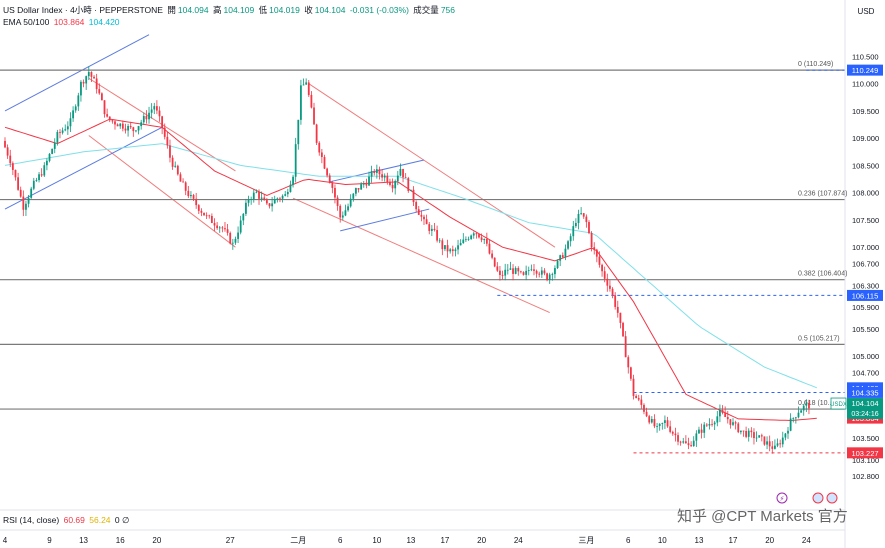 The image size is (885, 548). What do you see at coordinates (864, 414) in the screenshot?
I see `bar-countdown: 03:24:16` at bounding box center [864, 414].